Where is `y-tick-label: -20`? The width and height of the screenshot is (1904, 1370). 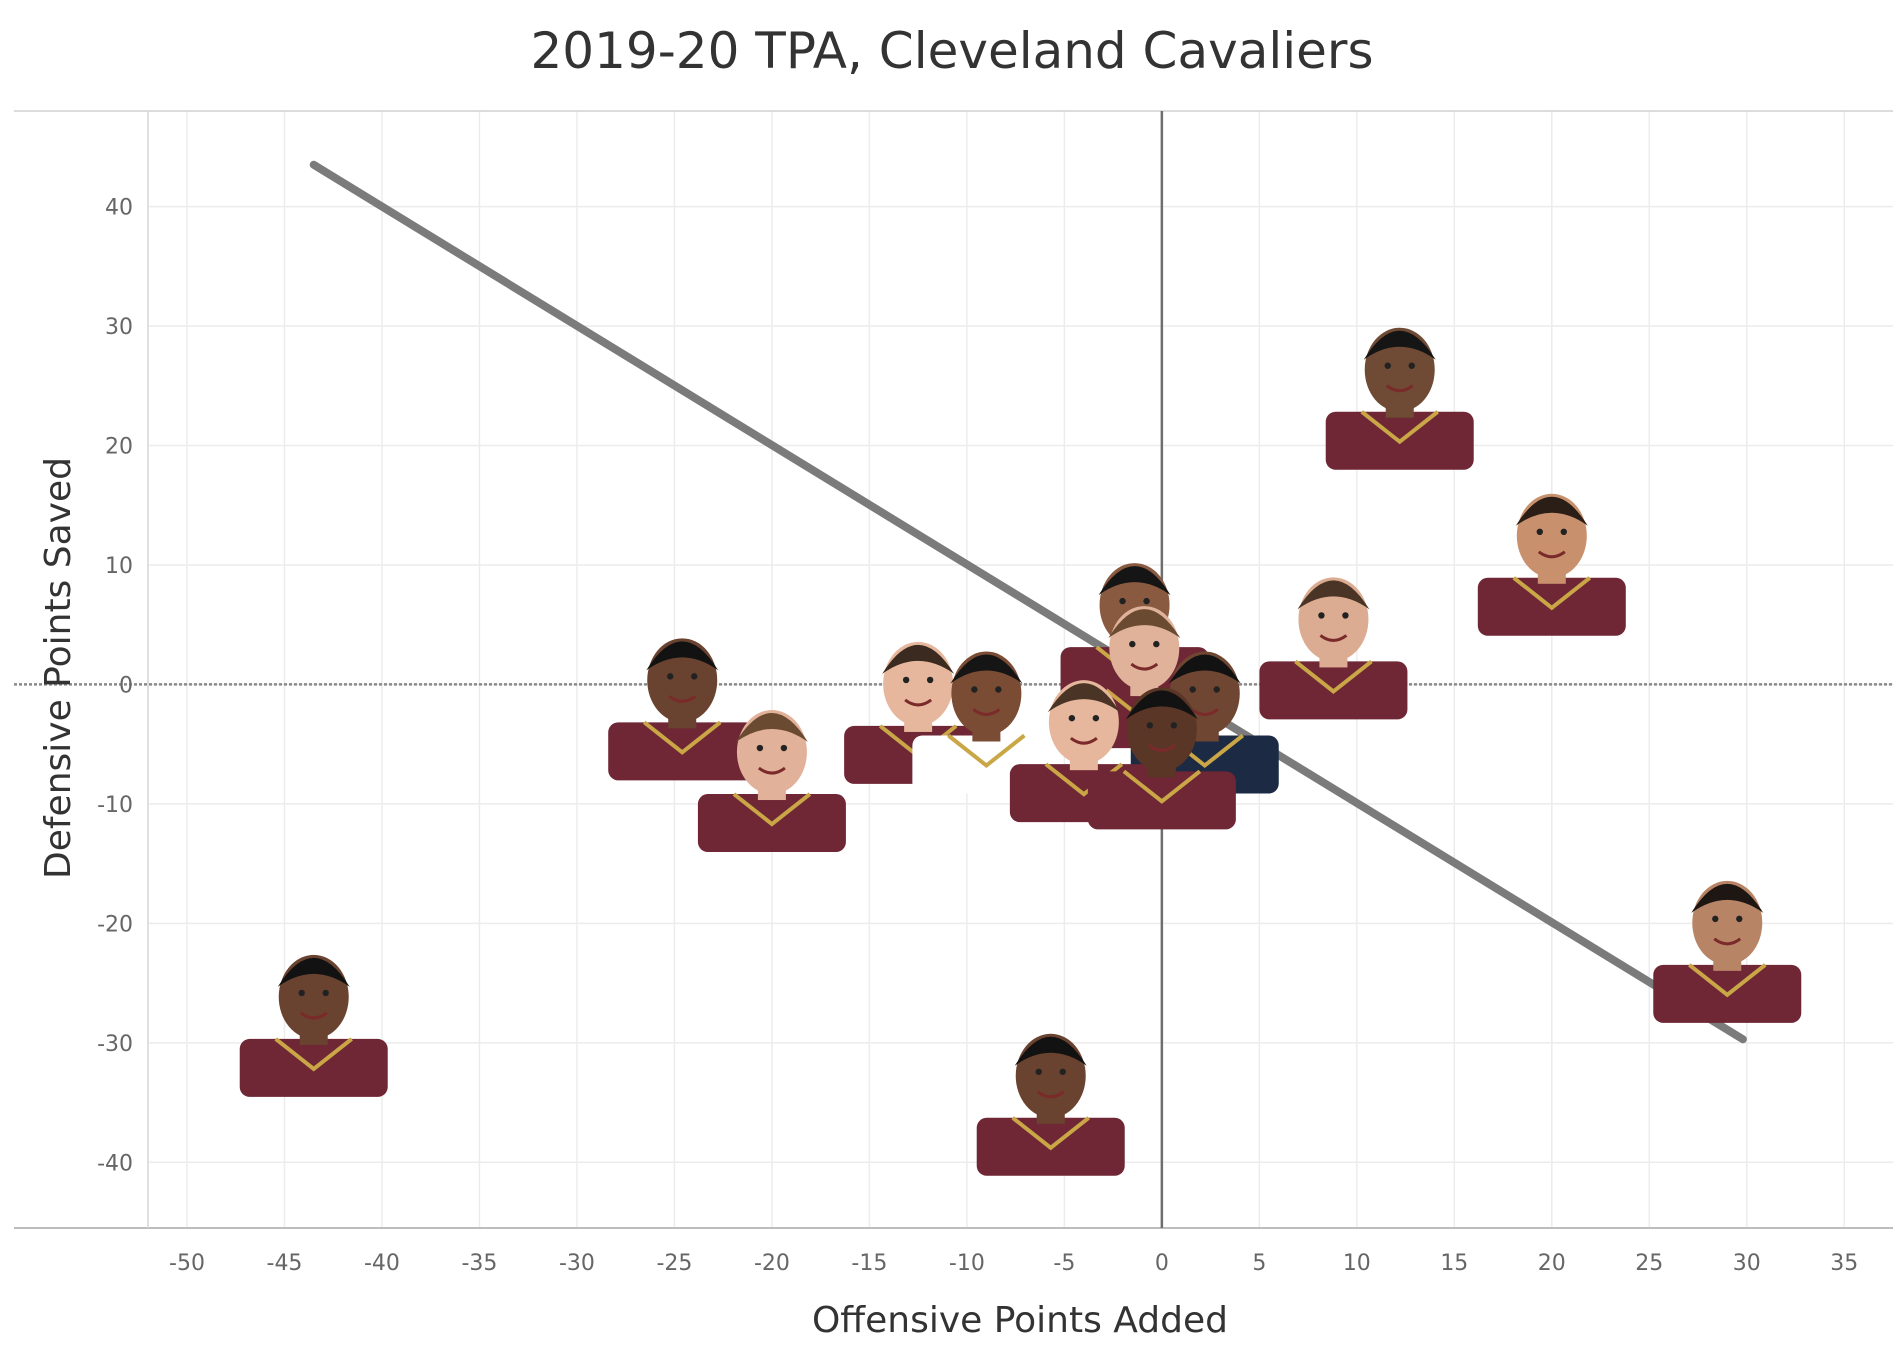
y-tick-label: -20 is located at coordinates (115, 924).